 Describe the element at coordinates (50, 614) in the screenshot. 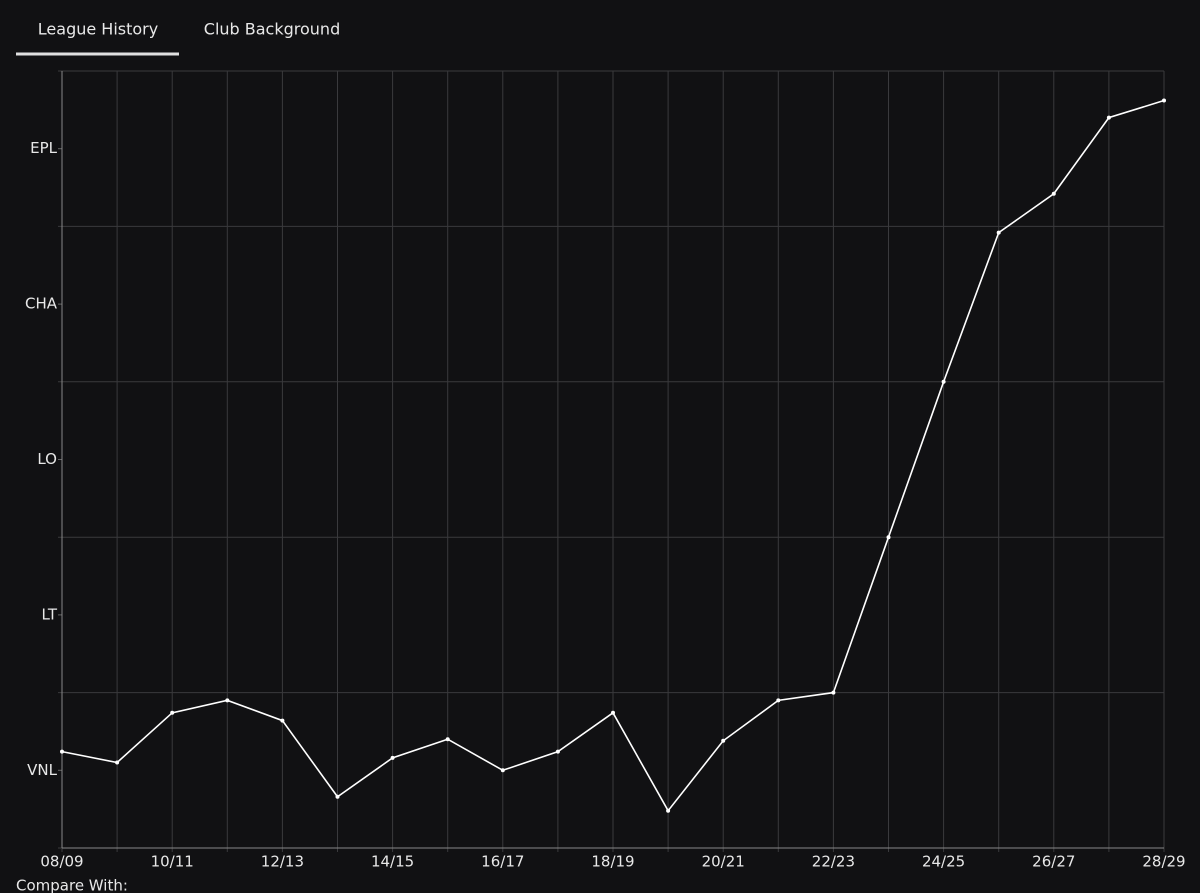

I see `y-tick-label: LT` at that location.